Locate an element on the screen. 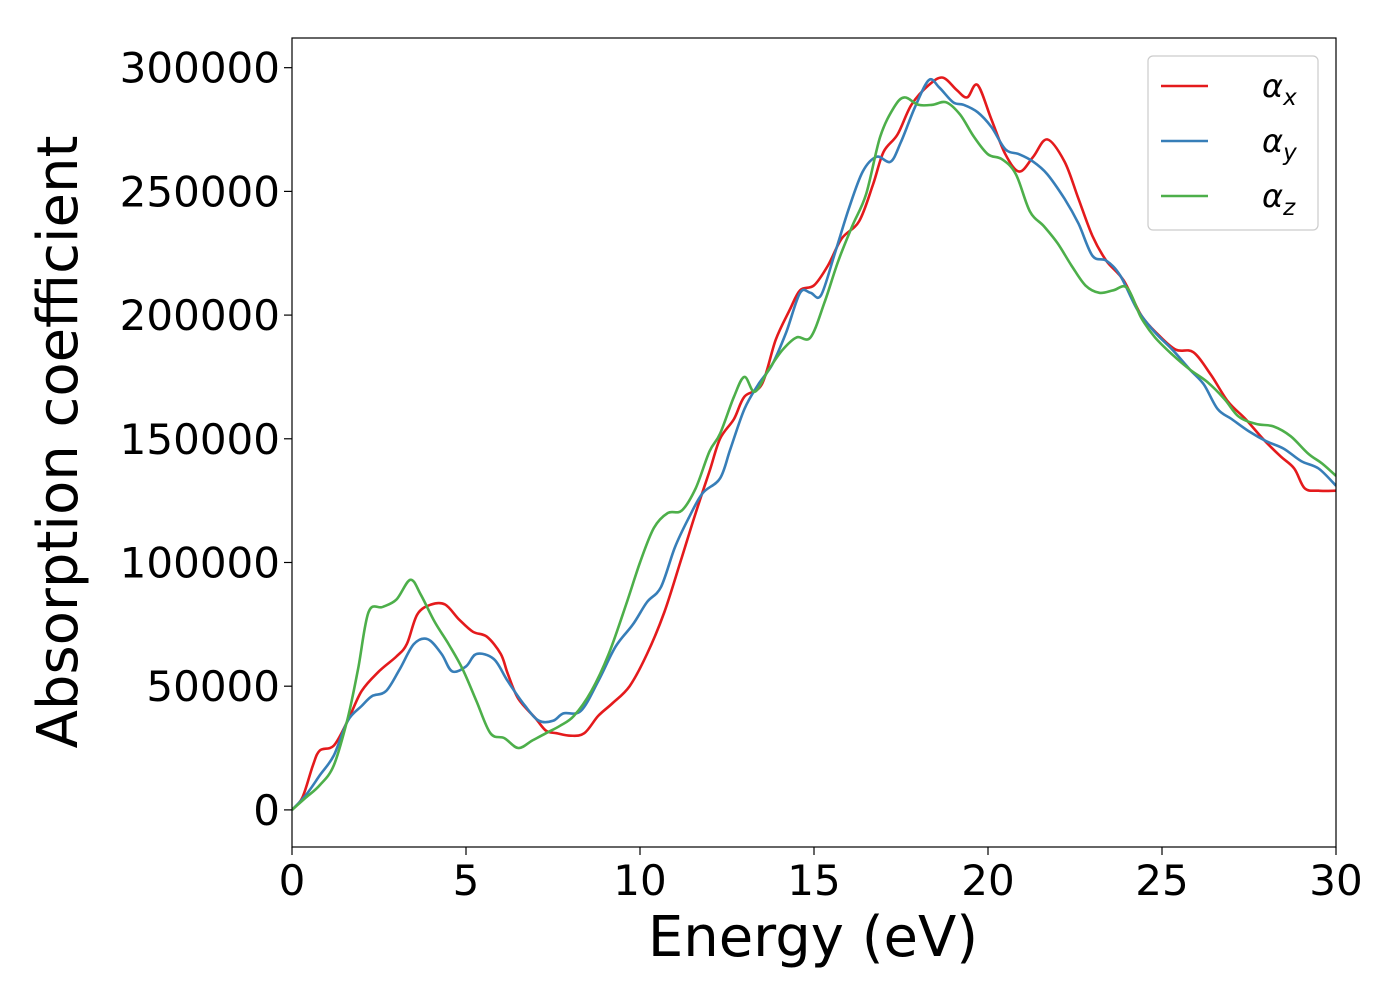 Image resolution: width=1400 pixels, height=1000 pixels. legend-item-y: αy is located at coordinates (1229, 144).